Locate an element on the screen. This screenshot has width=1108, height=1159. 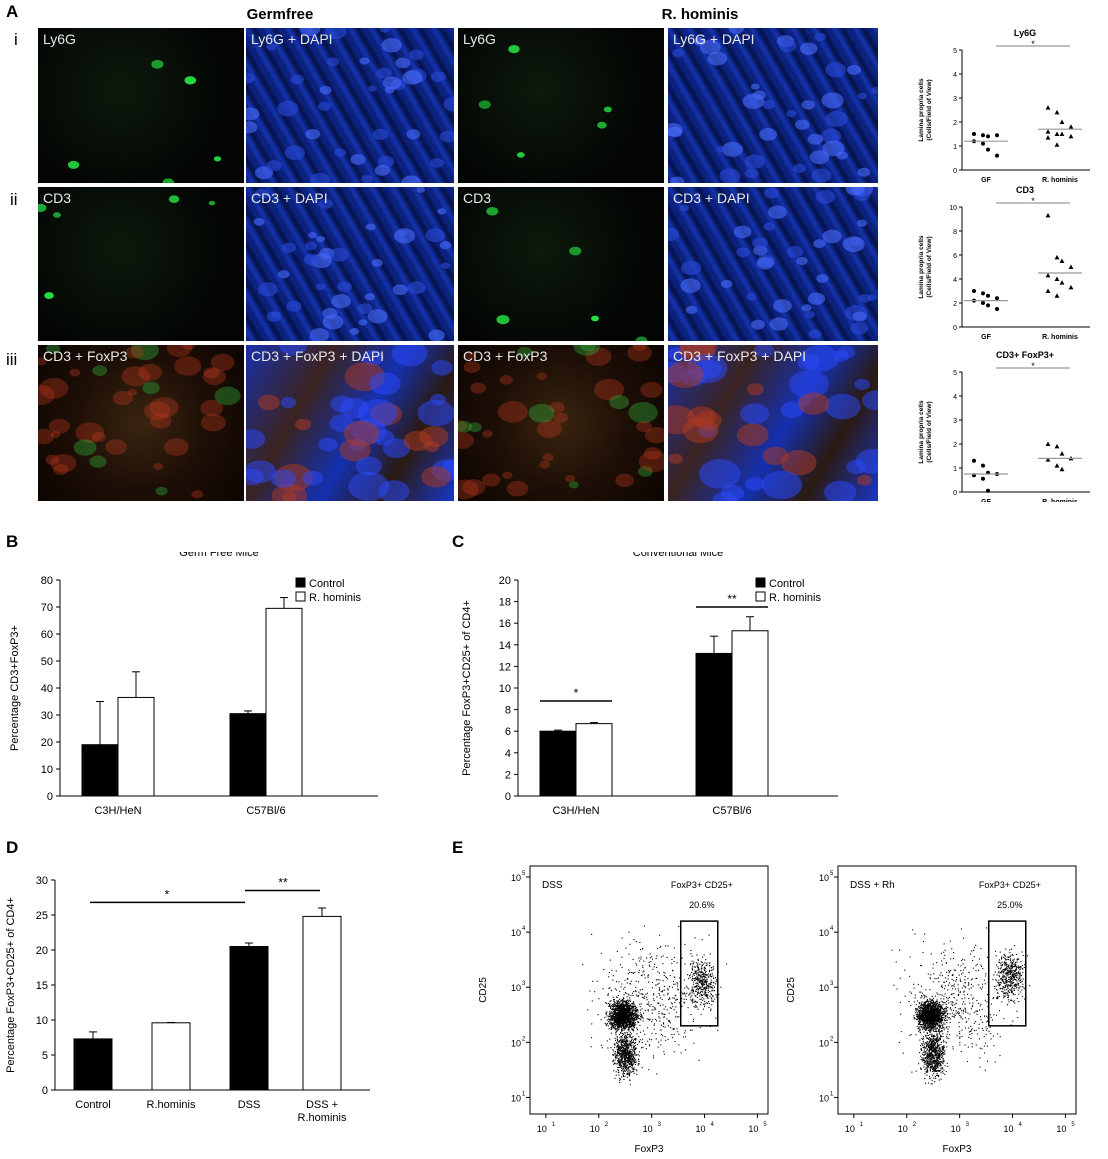
data-point-gf is located at coordinates (983, 303).